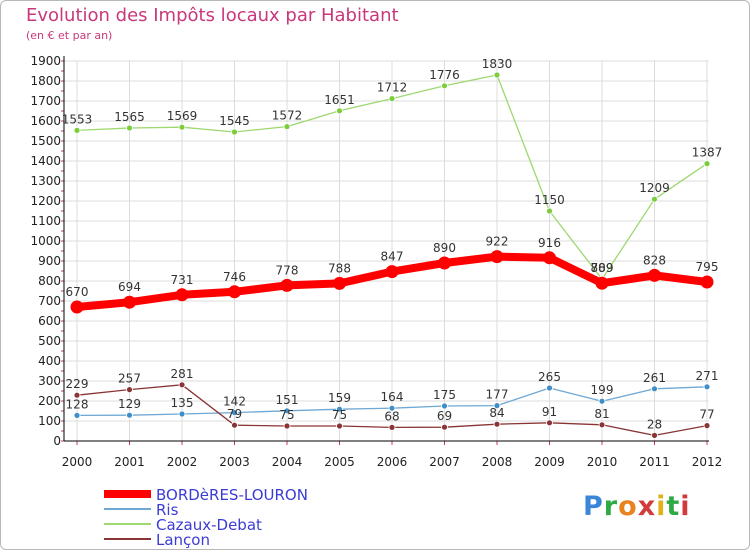  Describe the element at coordinates (232, 495) in the screenshot. I see `legend-label-bord-res-louron: BORDèRES-LOURON` at that location.